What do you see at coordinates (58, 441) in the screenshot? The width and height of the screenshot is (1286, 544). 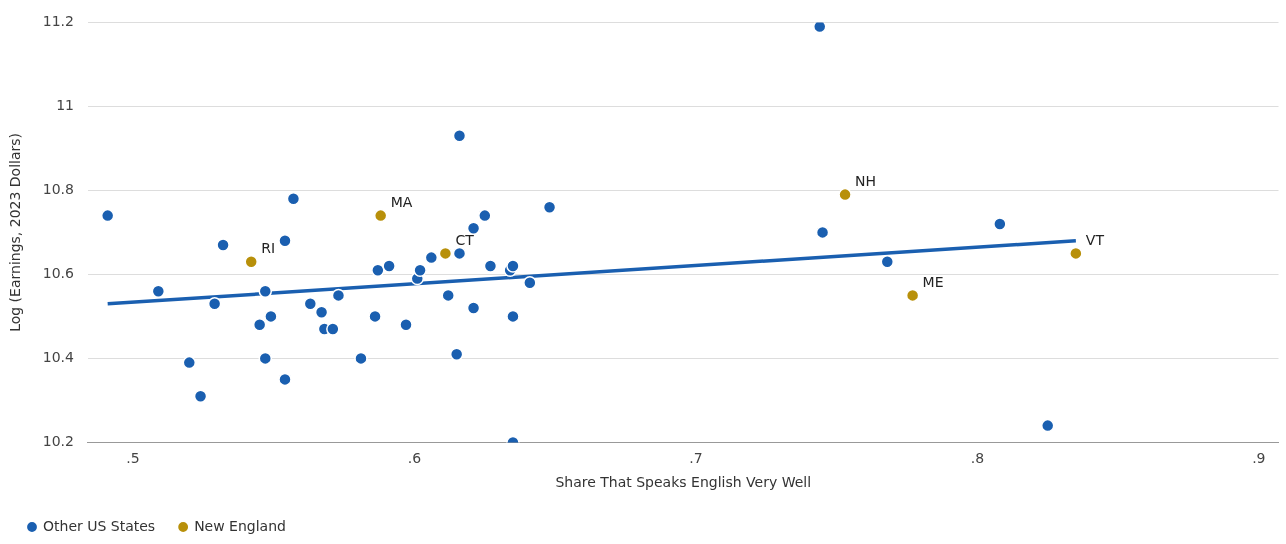 I see `y-tick-label: 10.2` at bounding box center [58, 441].